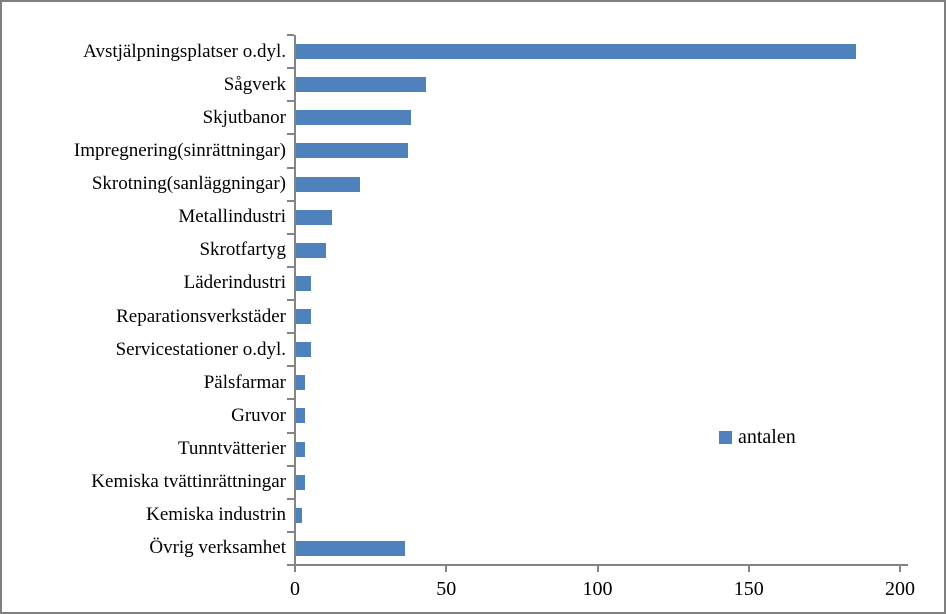 This screenshot has width=946, height=614. I want to click on category-label: Metallindustri, so click(232, 217).